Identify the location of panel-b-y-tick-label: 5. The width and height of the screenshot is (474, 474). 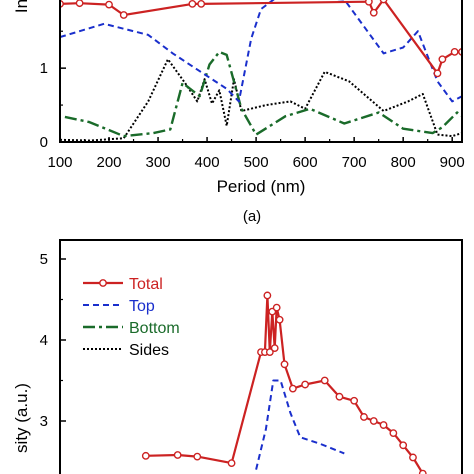
(44, 259).